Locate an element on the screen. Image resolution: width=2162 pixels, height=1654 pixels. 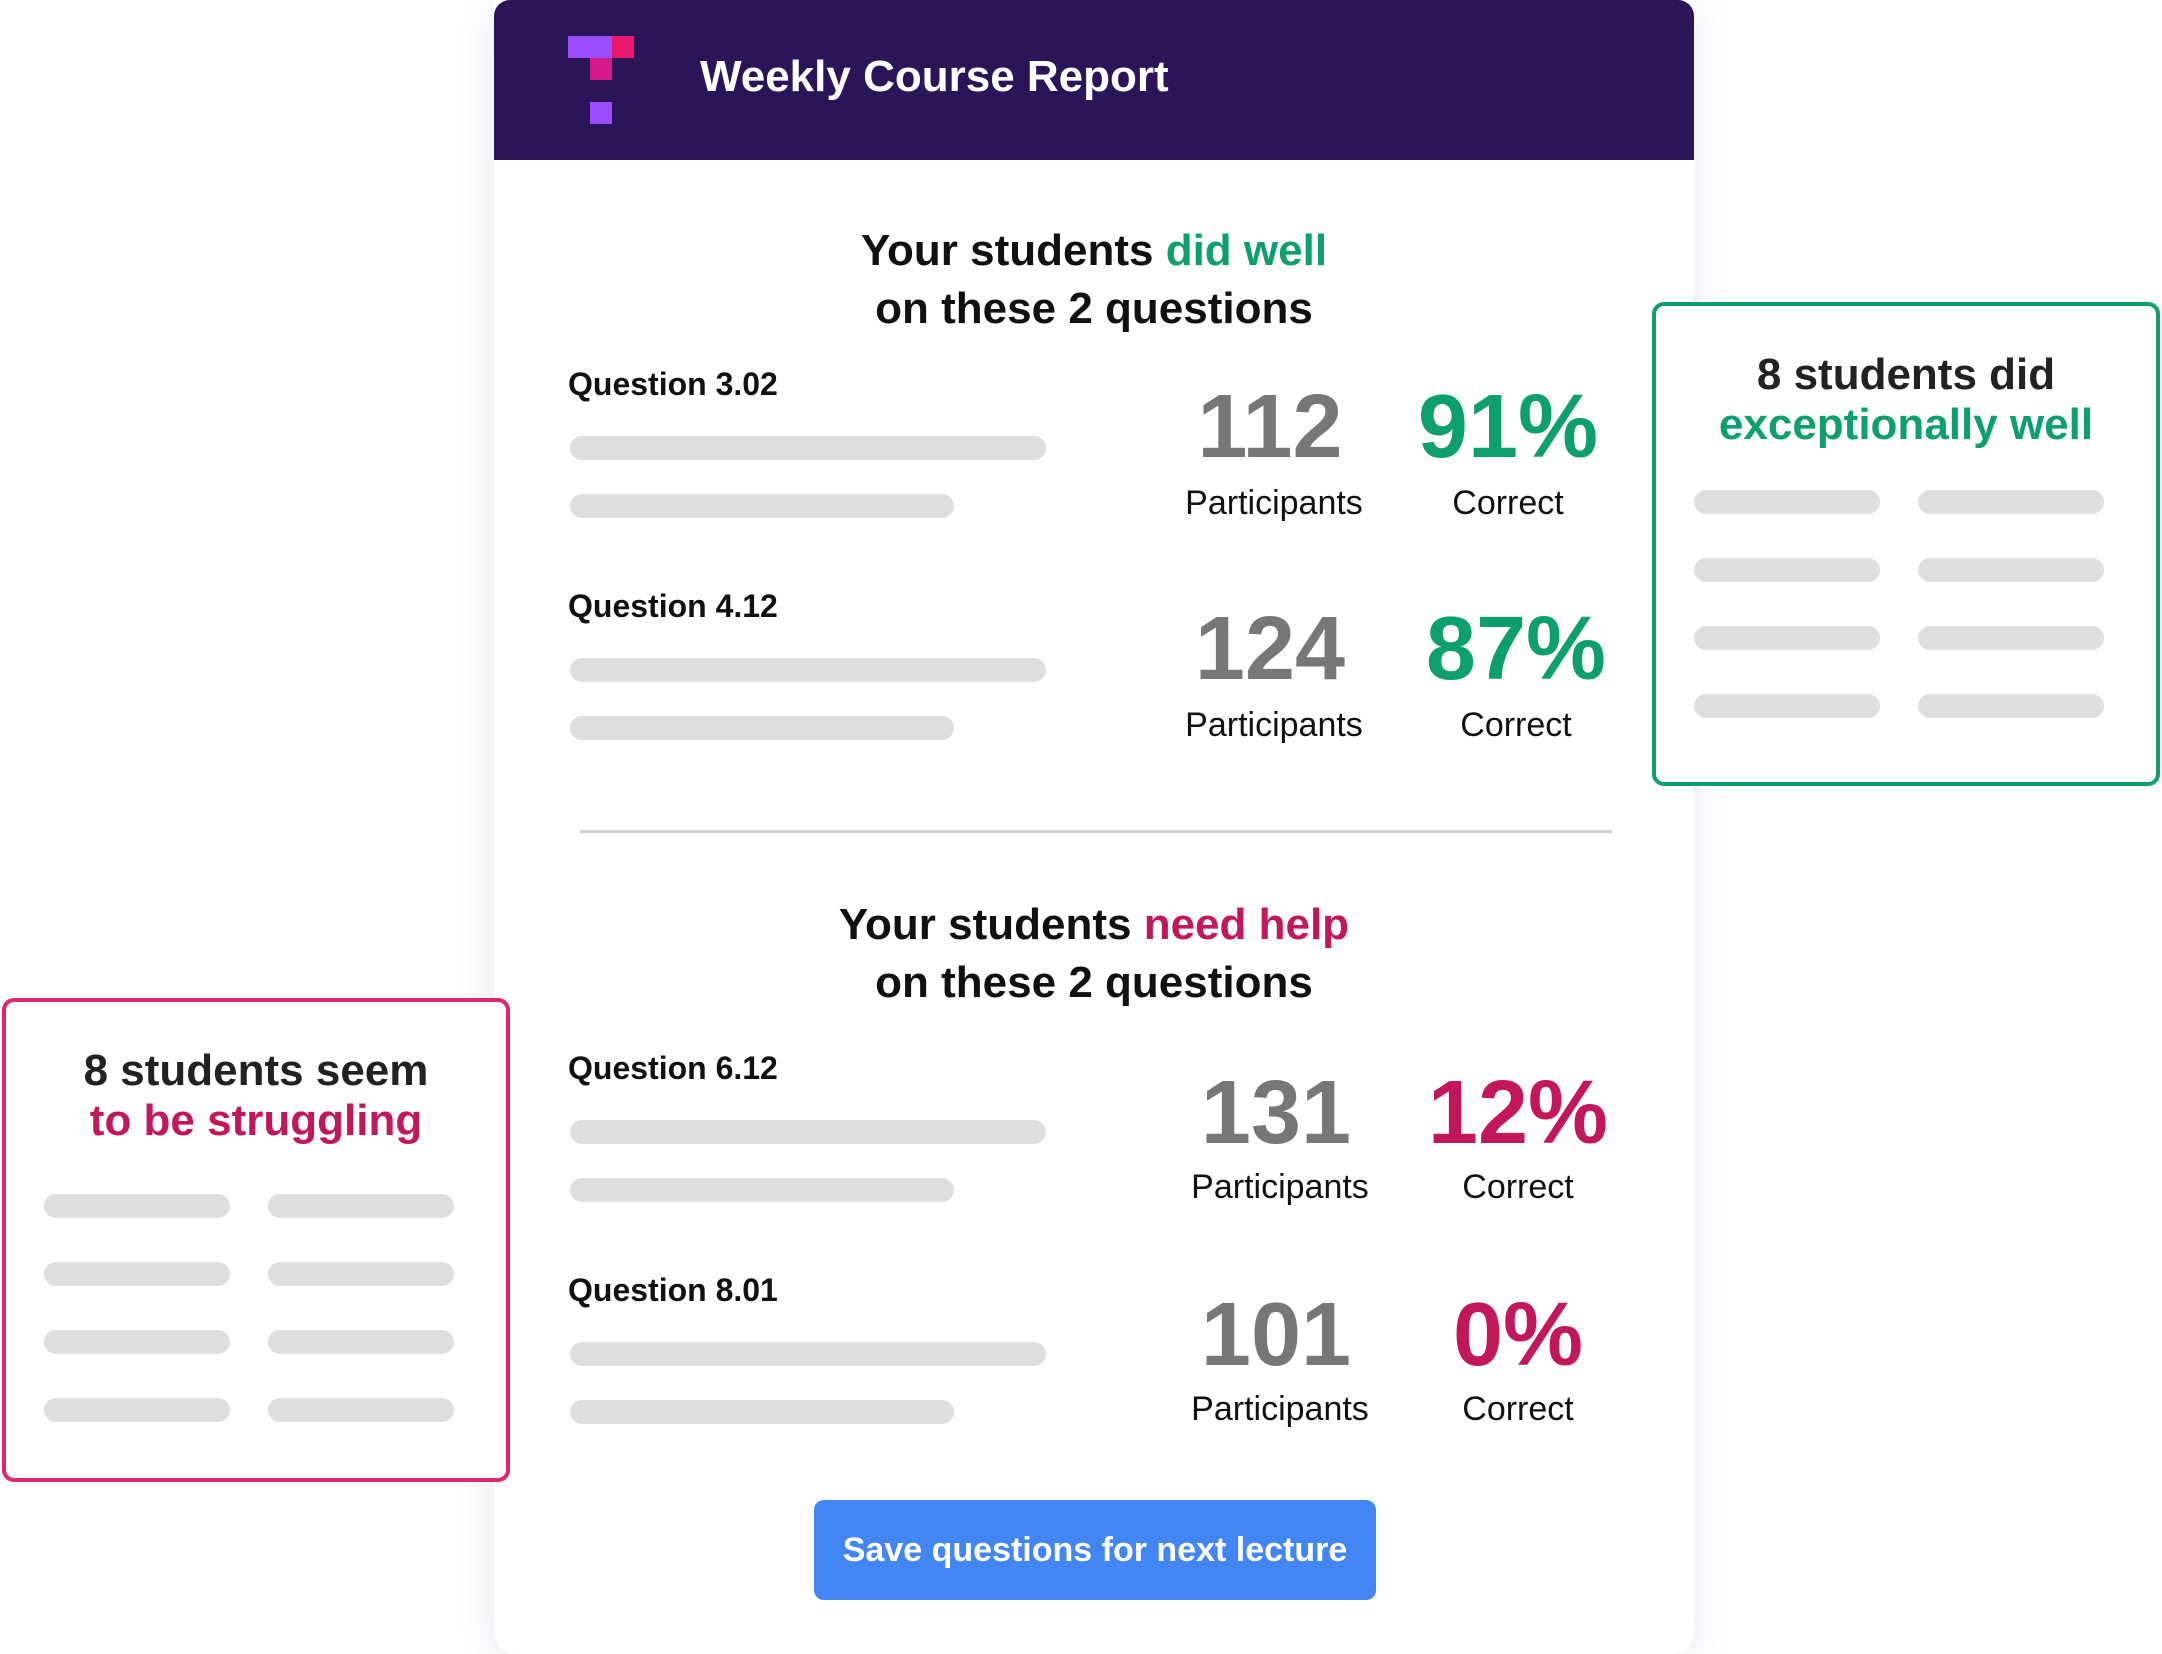
question-label: Question 8.01 is located at coordinates (673, 1290).